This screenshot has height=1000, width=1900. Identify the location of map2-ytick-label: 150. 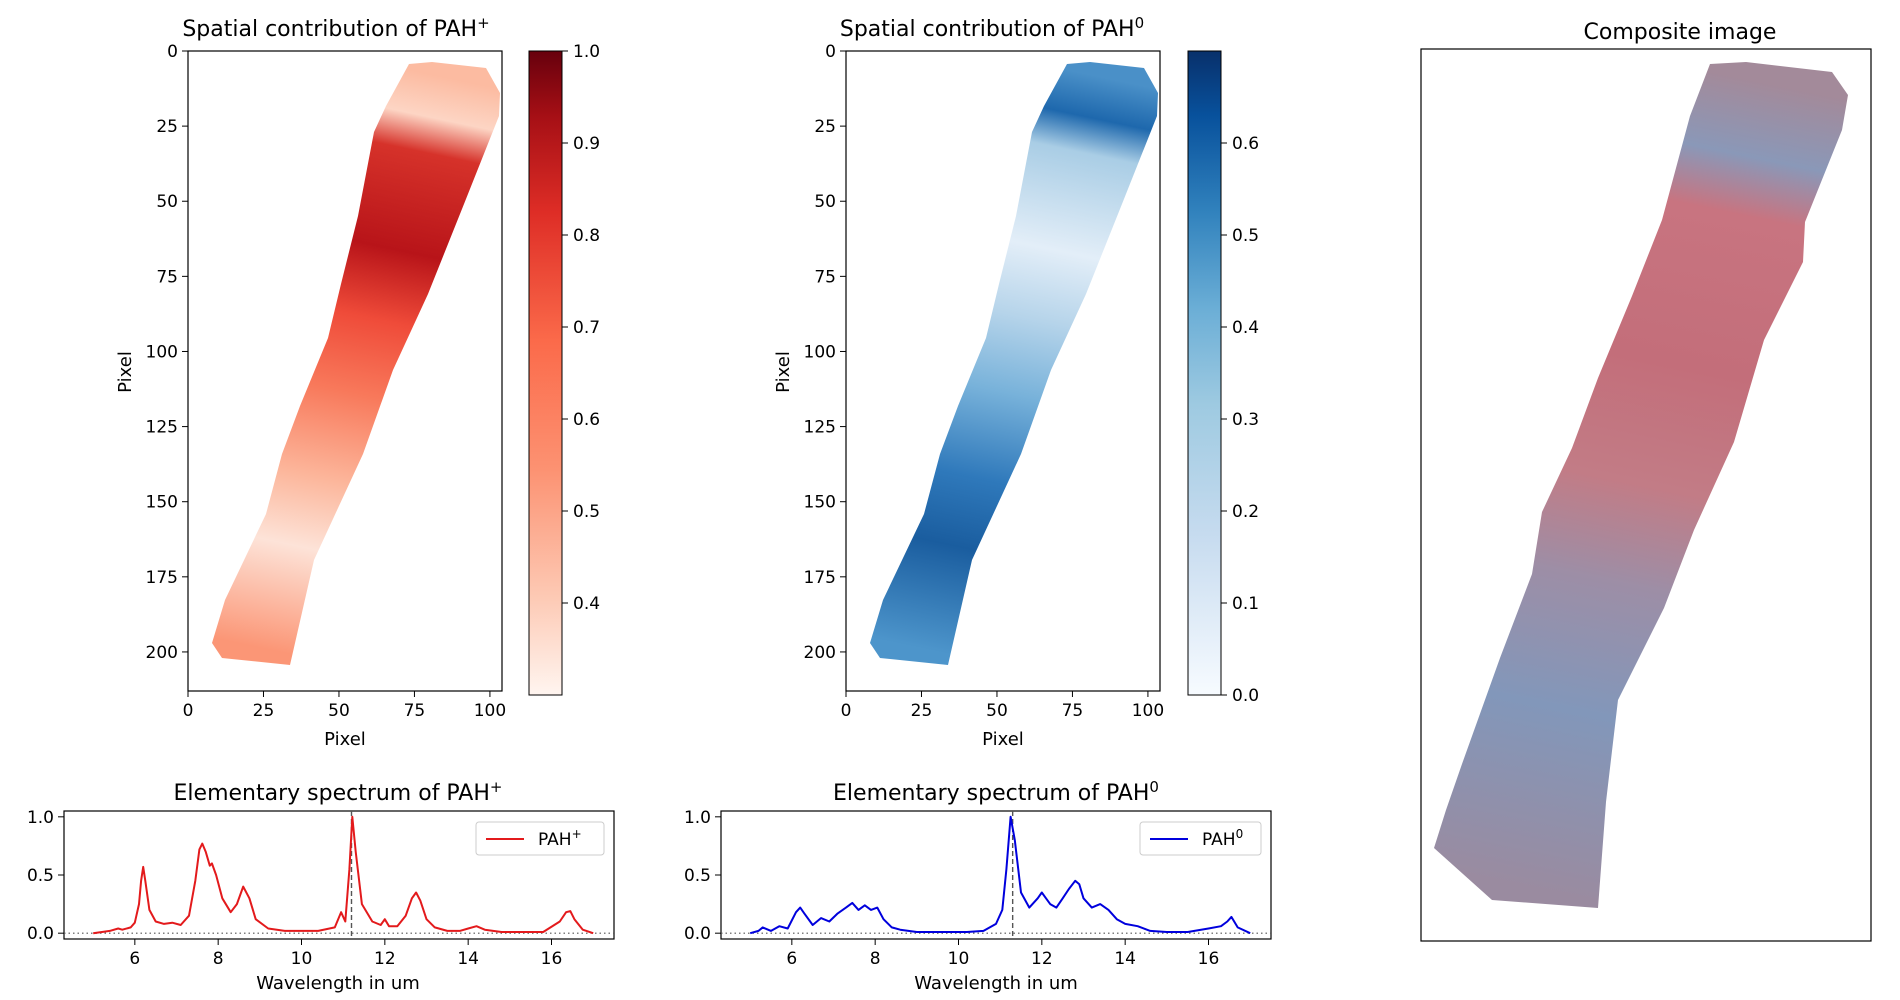
(820, 503).